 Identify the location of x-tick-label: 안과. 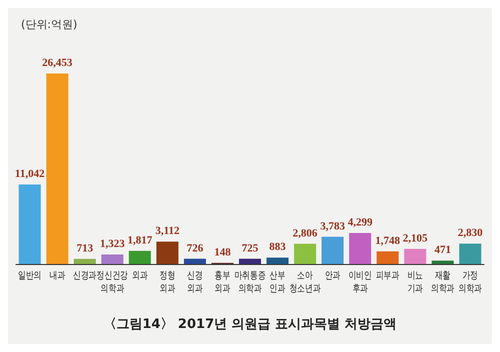
(332, 276).